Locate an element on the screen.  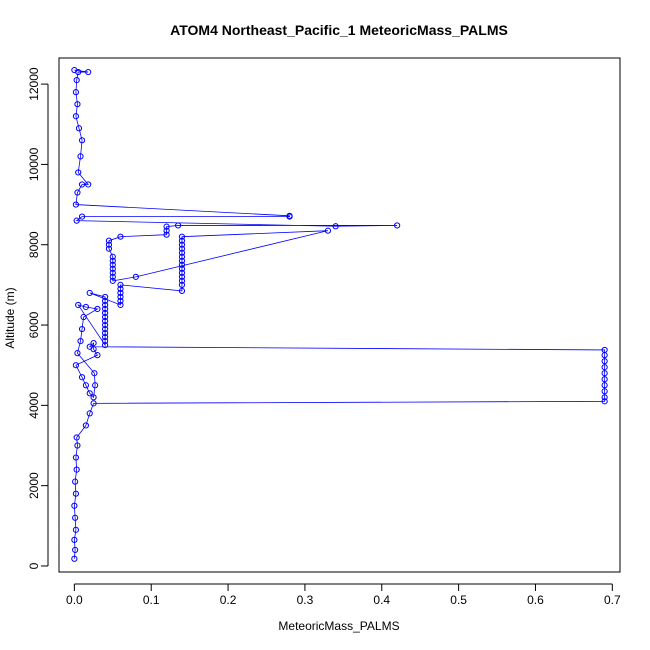
x-axis-label: MeteoricMass_PALMS is located at coordinates (338, 626).